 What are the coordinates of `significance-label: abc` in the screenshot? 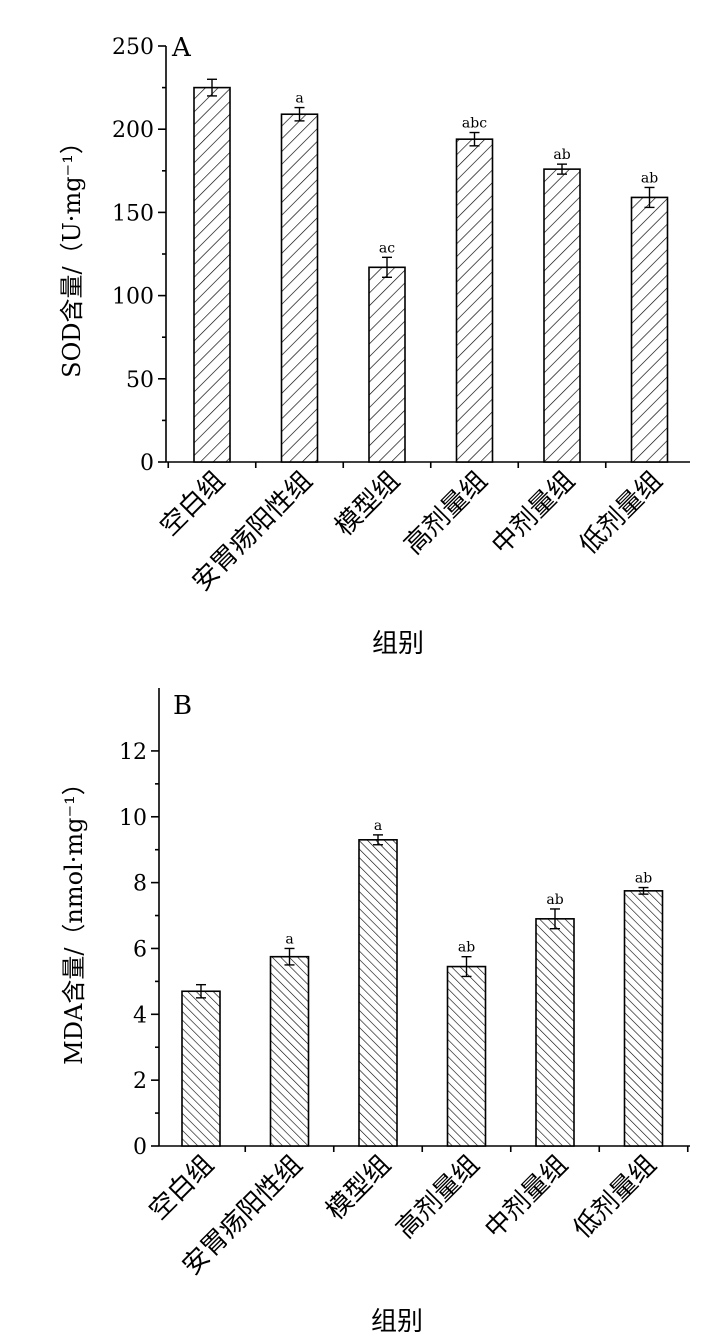 It's located at (474, 124).